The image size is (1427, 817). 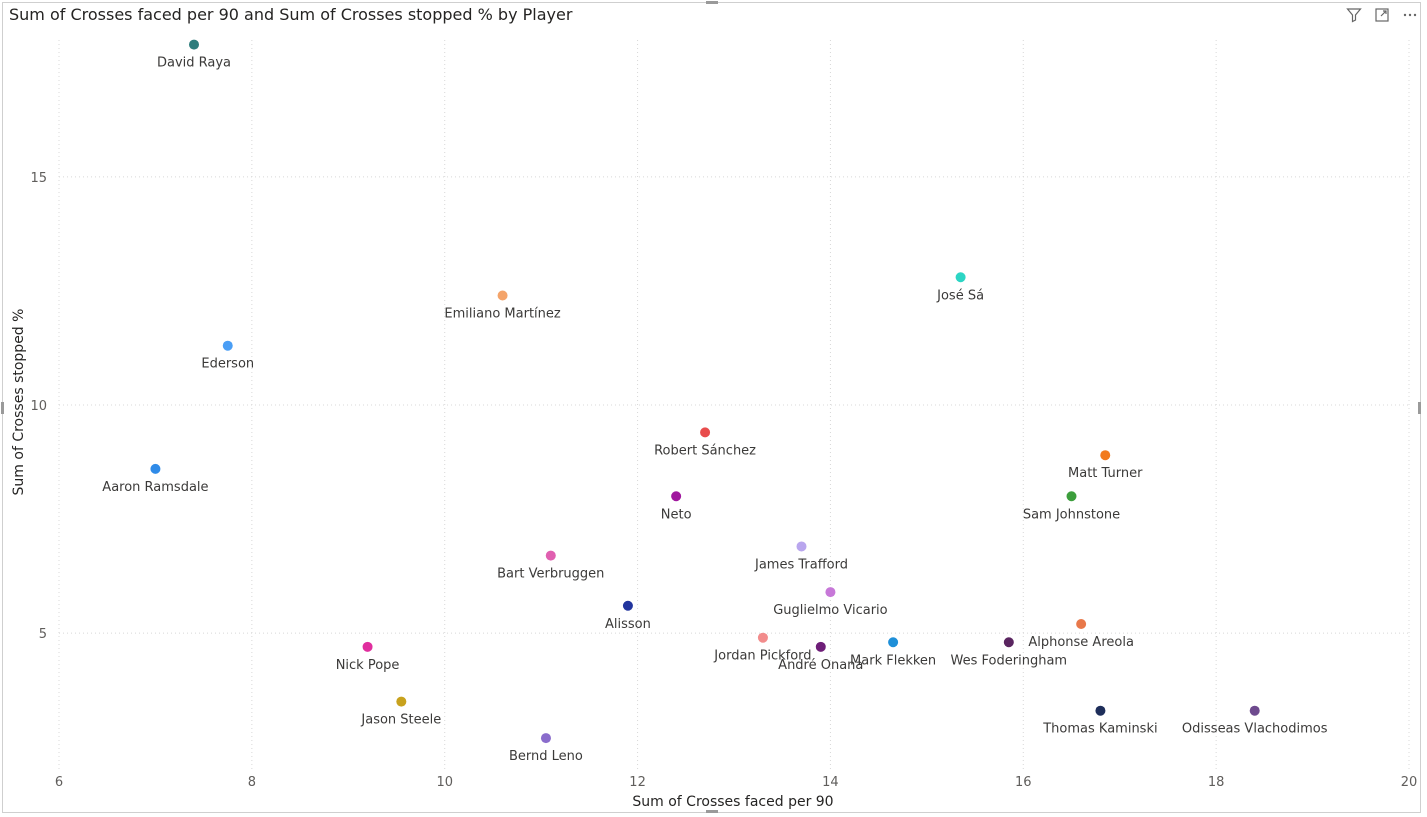 I want to click on data-point-label: David Raya, so click(x=194, y=63).